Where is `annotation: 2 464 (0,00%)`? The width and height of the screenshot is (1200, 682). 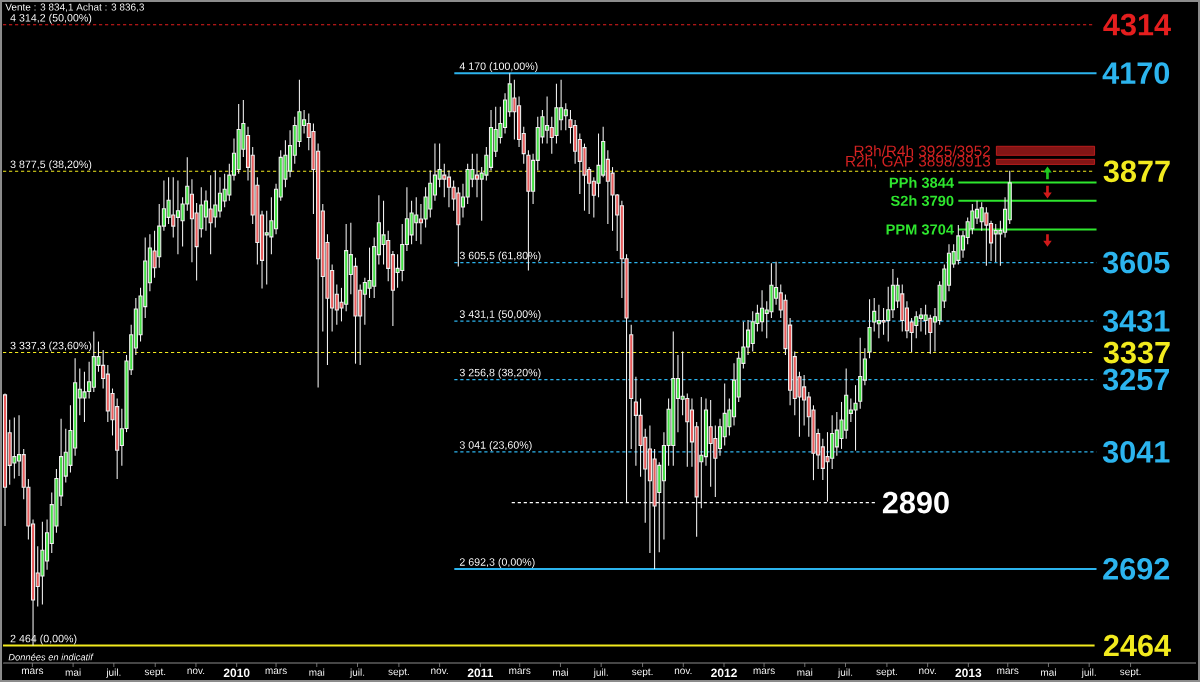
annotation: 2 464 (0,00%) is located at coordinates (43, 639).